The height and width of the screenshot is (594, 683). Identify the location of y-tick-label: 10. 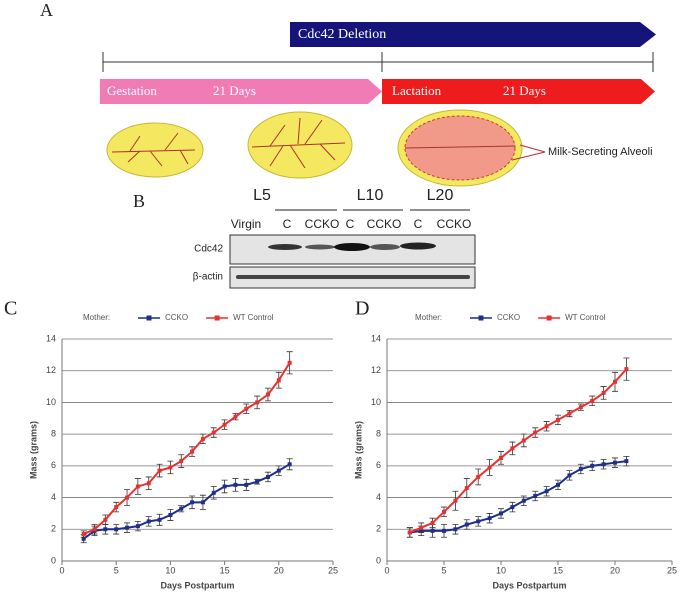
(376, 402).